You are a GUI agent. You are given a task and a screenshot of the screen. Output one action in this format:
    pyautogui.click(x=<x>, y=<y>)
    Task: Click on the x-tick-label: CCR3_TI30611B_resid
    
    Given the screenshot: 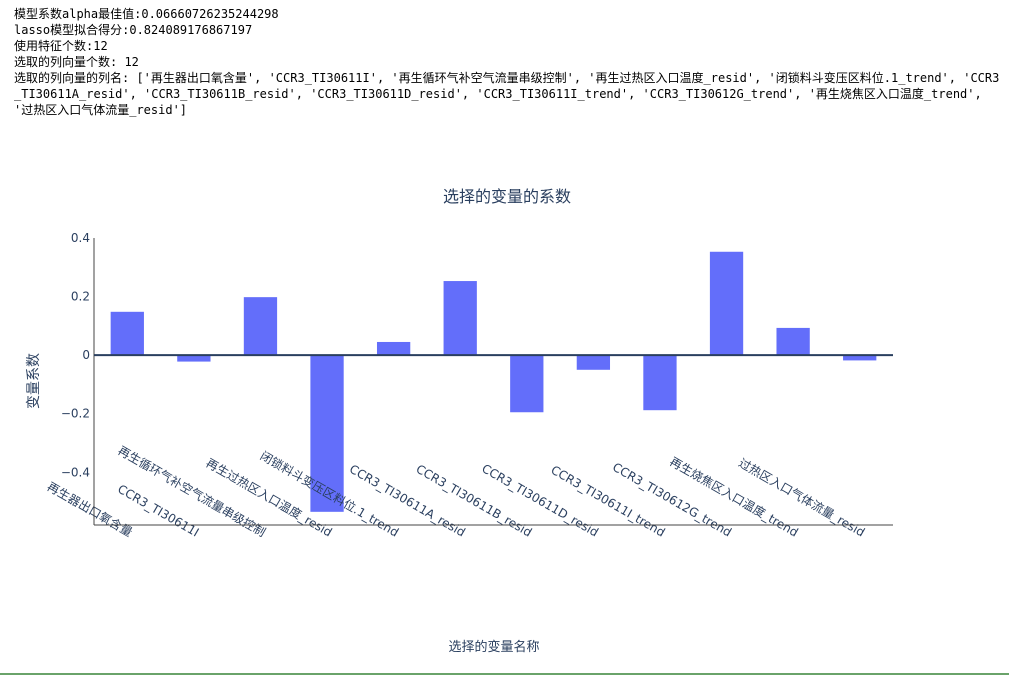 What is the action you would take?
    pyautogui.click(x=474, y=501)
    